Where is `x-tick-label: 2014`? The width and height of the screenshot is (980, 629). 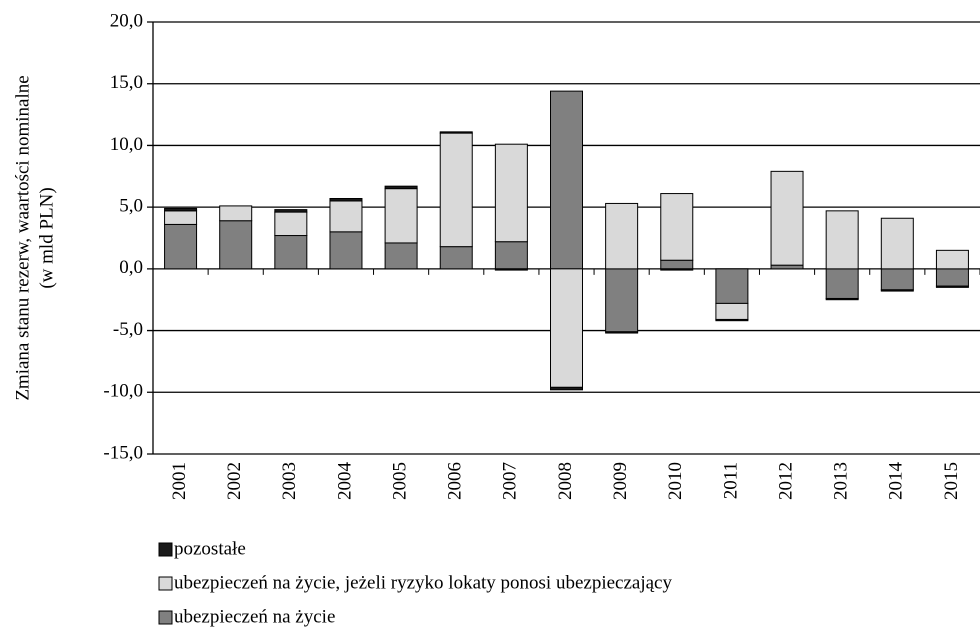
x-tick-label: 2014 is located at coordinates (896, 481).